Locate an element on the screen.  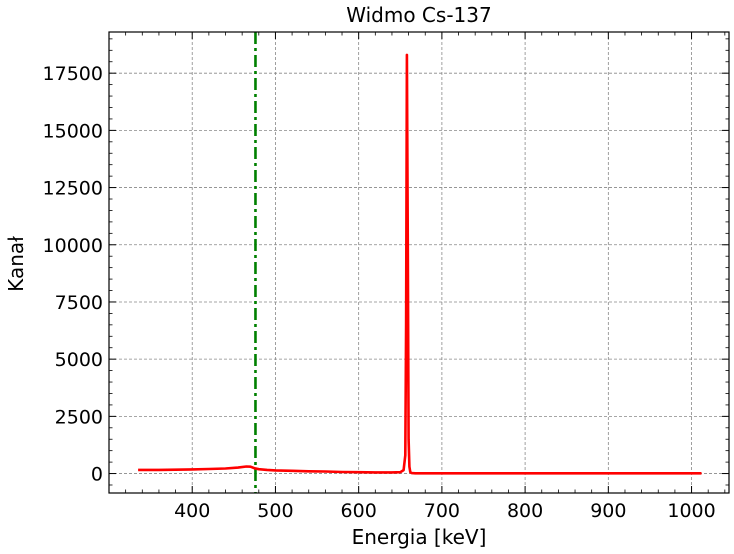
y-tick-label: 10000 is located at coordinates (73, 246).